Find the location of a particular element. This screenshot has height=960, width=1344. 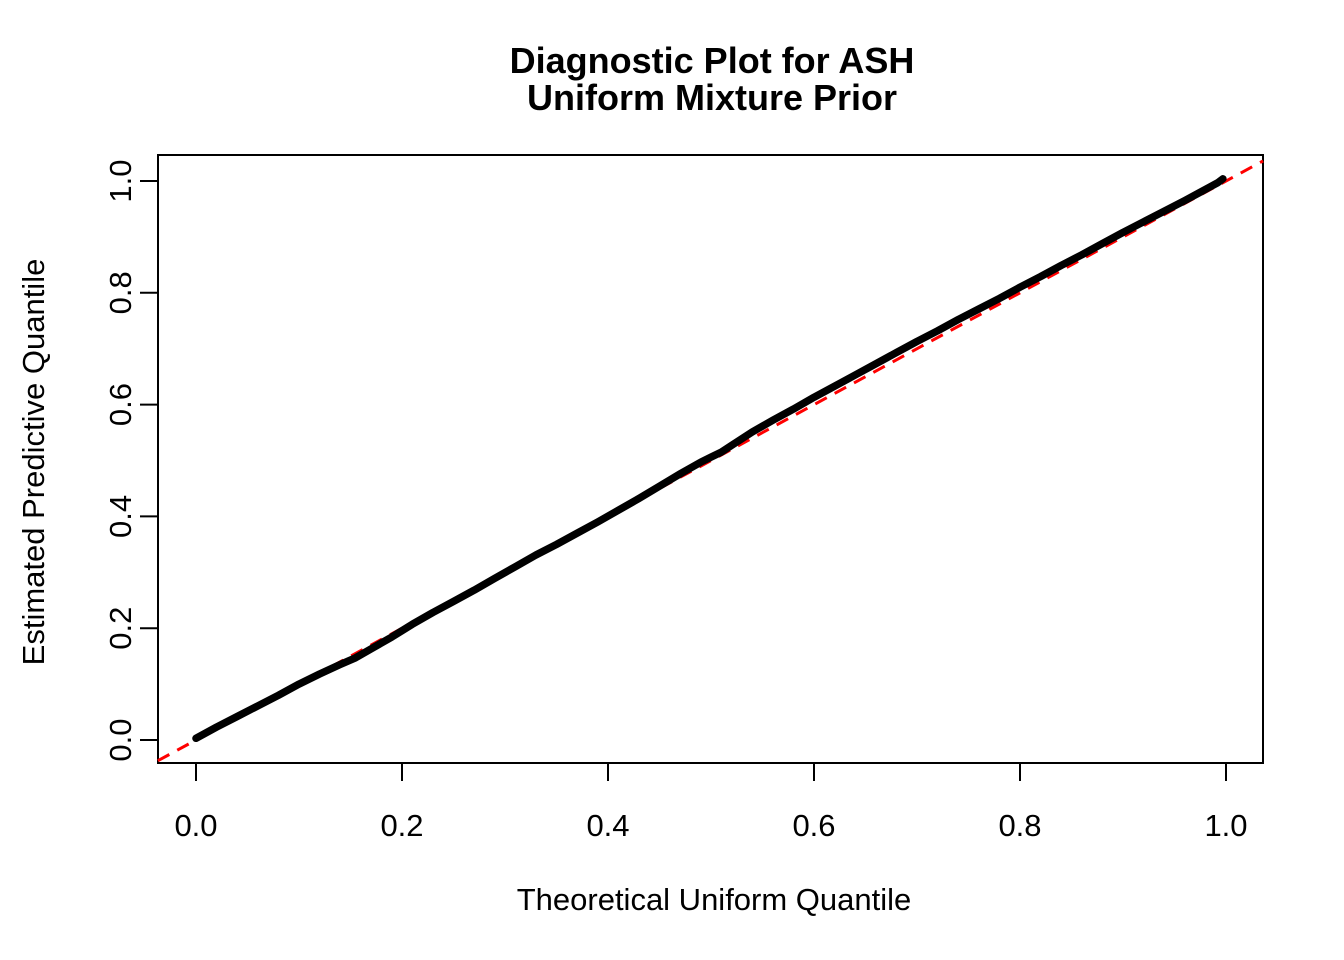

y-tick-label: 1.0 is located at coordinates (120, 180).